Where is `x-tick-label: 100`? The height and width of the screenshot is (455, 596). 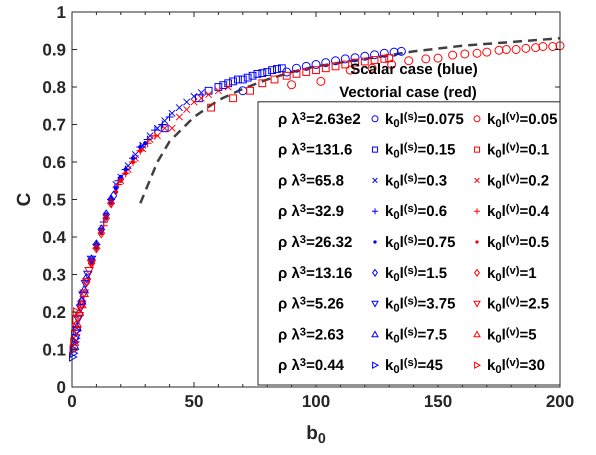
x-tick-label: 100 is located at coordinates (316, 401).